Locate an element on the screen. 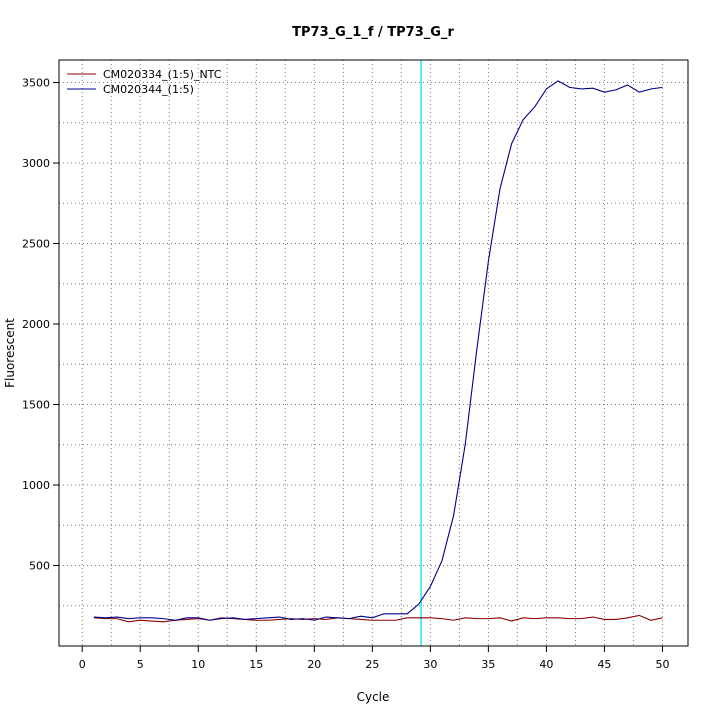 This screenshot has height=720, width=720. y-axis: 500 1000 1500 2000 2500 3000 3500 is located at coordinates (40, 325).